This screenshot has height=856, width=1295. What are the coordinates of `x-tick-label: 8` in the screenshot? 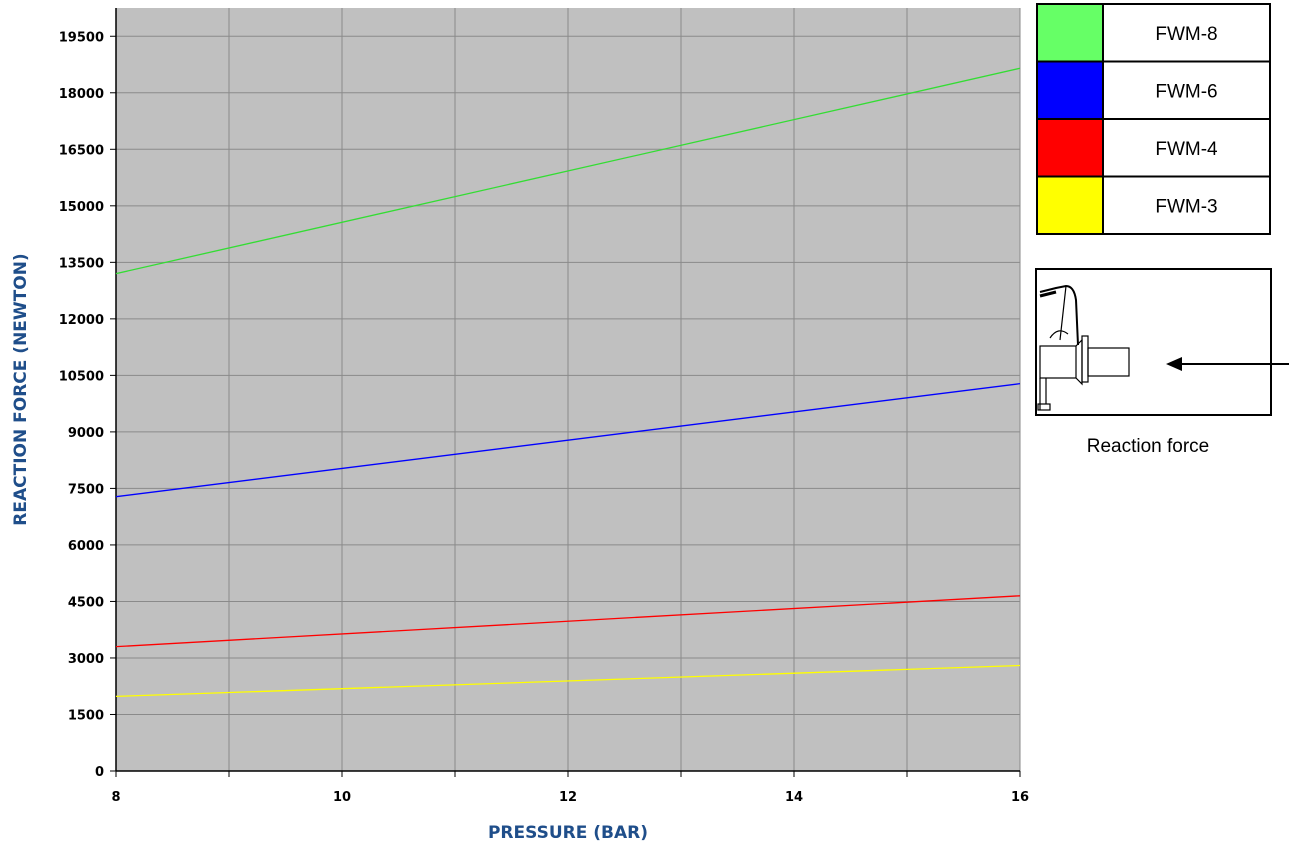 It's located at (115, 797).